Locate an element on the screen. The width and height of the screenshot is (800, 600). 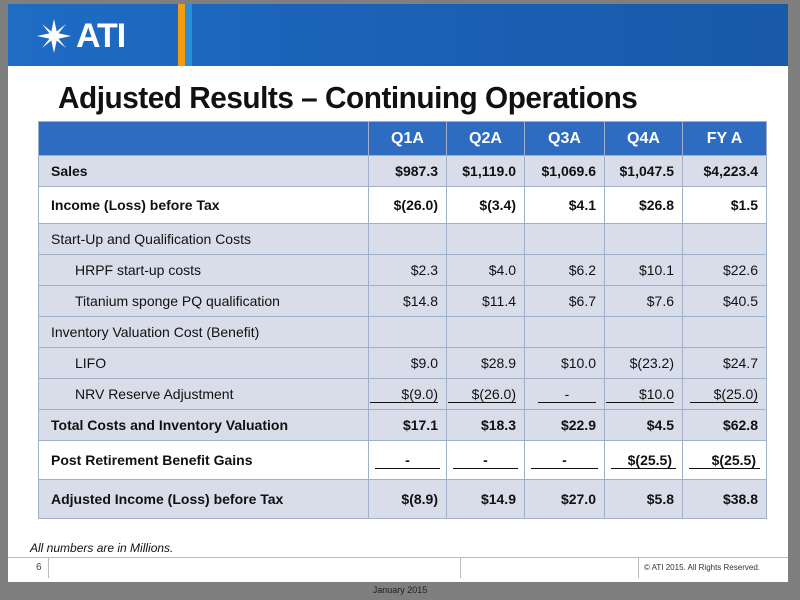
table-header-row: Q1A Q2A Q3A Q4A FY A is located at coordinates (402, 138).